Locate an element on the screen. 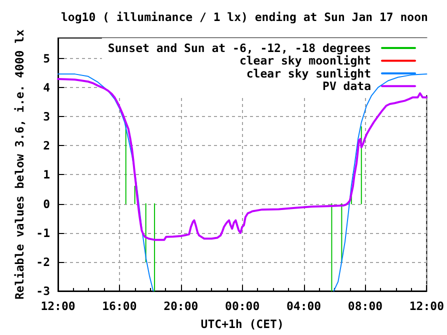 The image size is (447, 335). x-tick-label: 08:00 is located at coordinates (365, 306).